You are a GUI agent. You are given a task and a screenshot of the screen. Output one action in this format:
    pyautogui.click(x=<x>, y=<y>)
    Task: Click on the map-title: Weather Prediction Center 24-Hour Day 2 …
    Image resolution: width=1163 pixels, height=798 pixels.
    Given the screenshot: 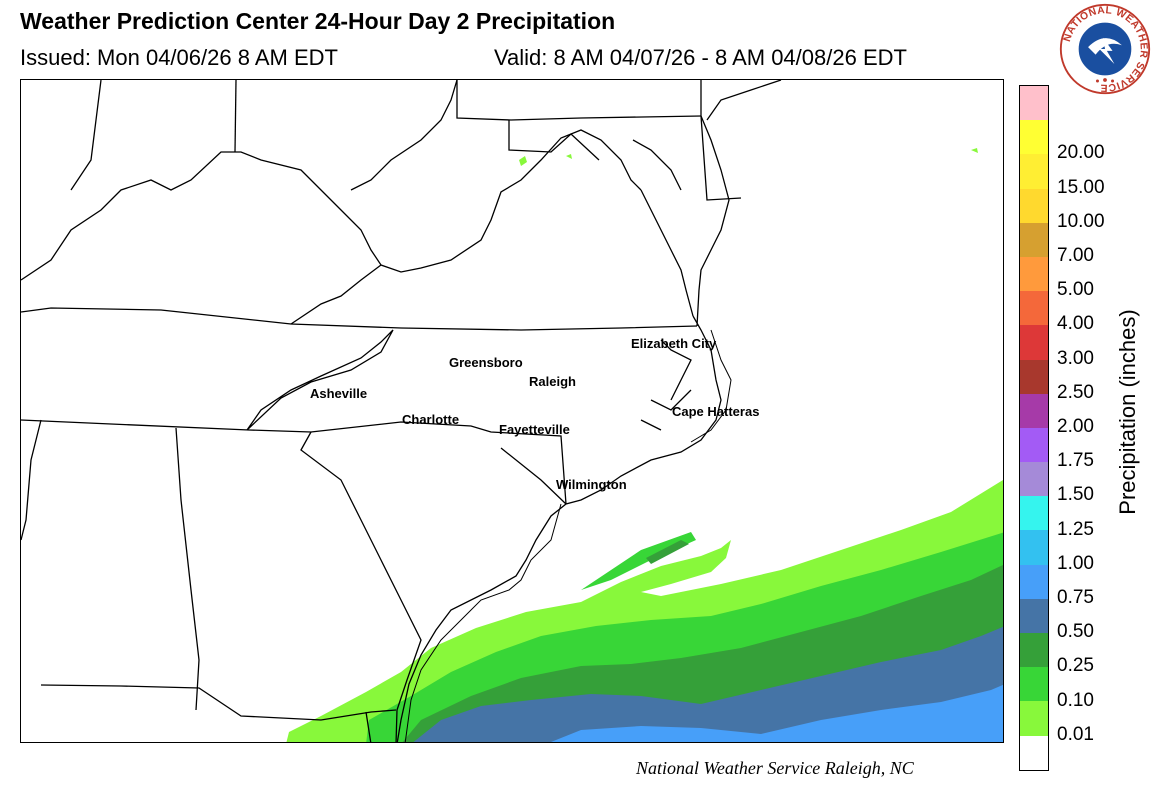 What is the action you would take?
    pyautogui.click(x=318, y=21)
    